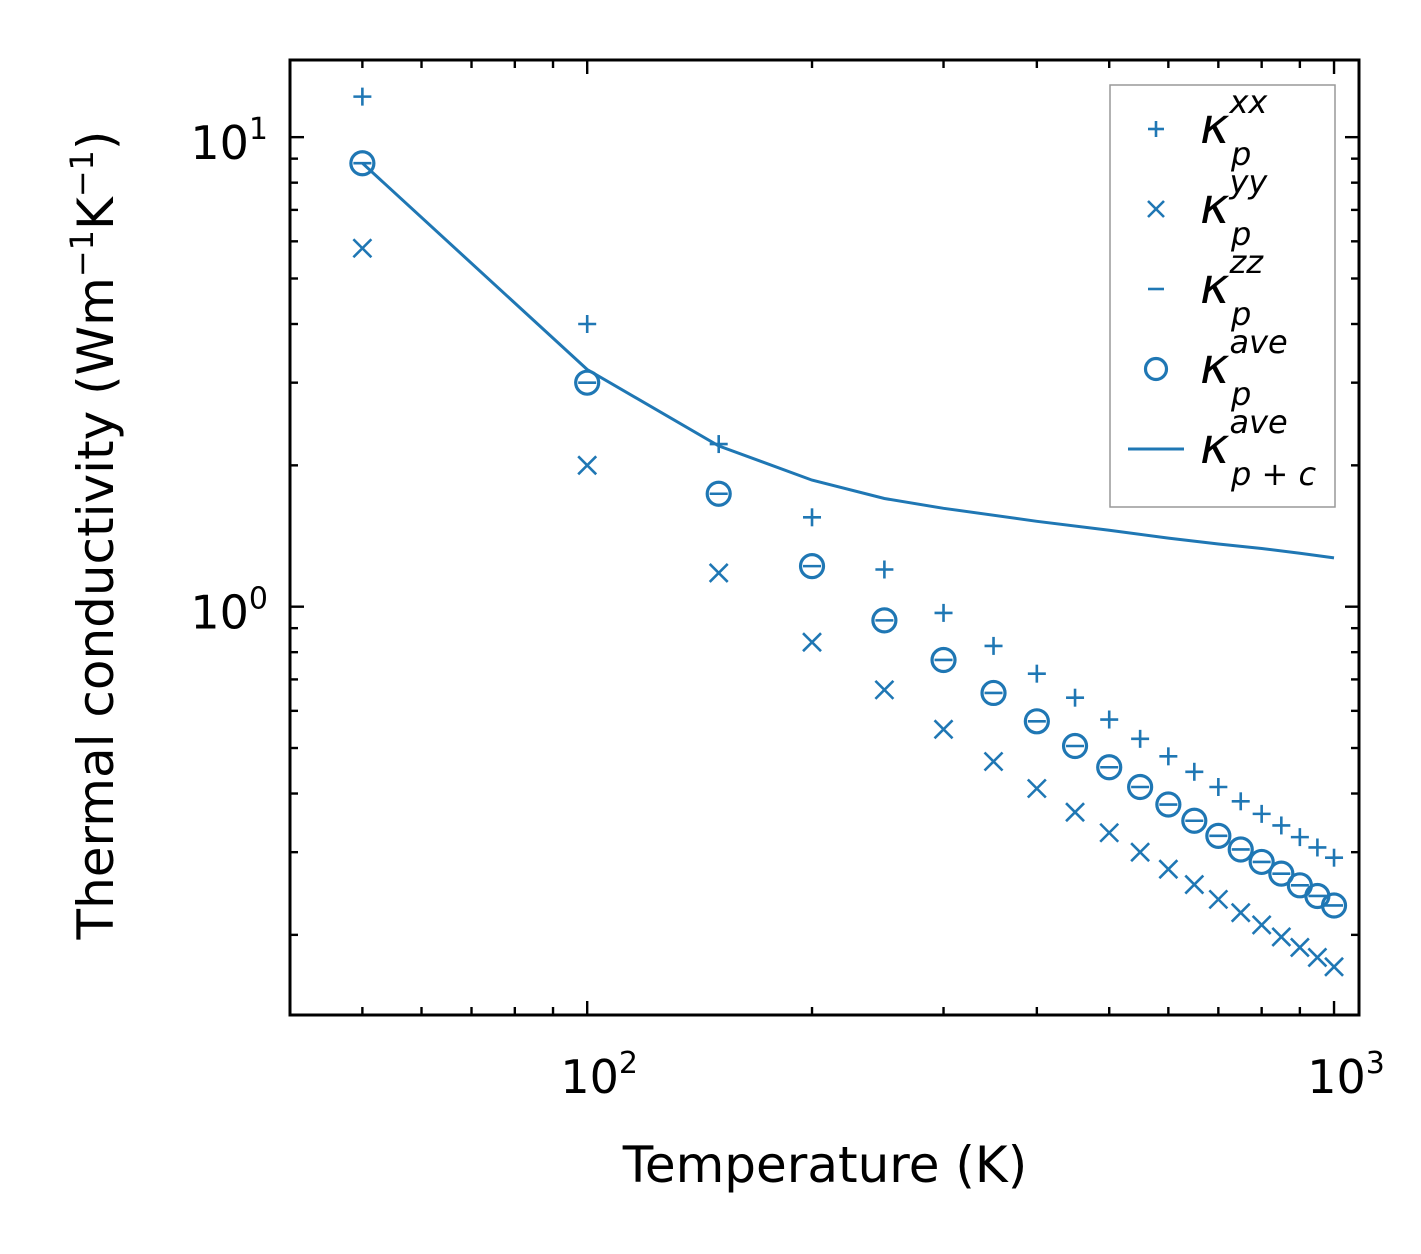 This screenshot has width=1421, height=1254. I want to click on y-tick-label: 100, so click(229, 611).